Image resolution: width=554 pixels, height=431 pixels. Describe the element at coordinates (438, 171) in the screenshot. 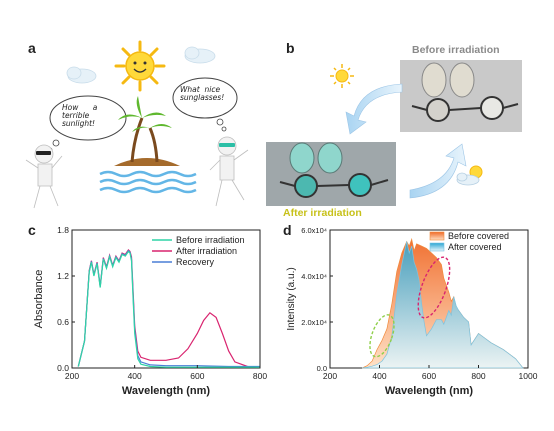

I see `arrow-to-before` at that location.